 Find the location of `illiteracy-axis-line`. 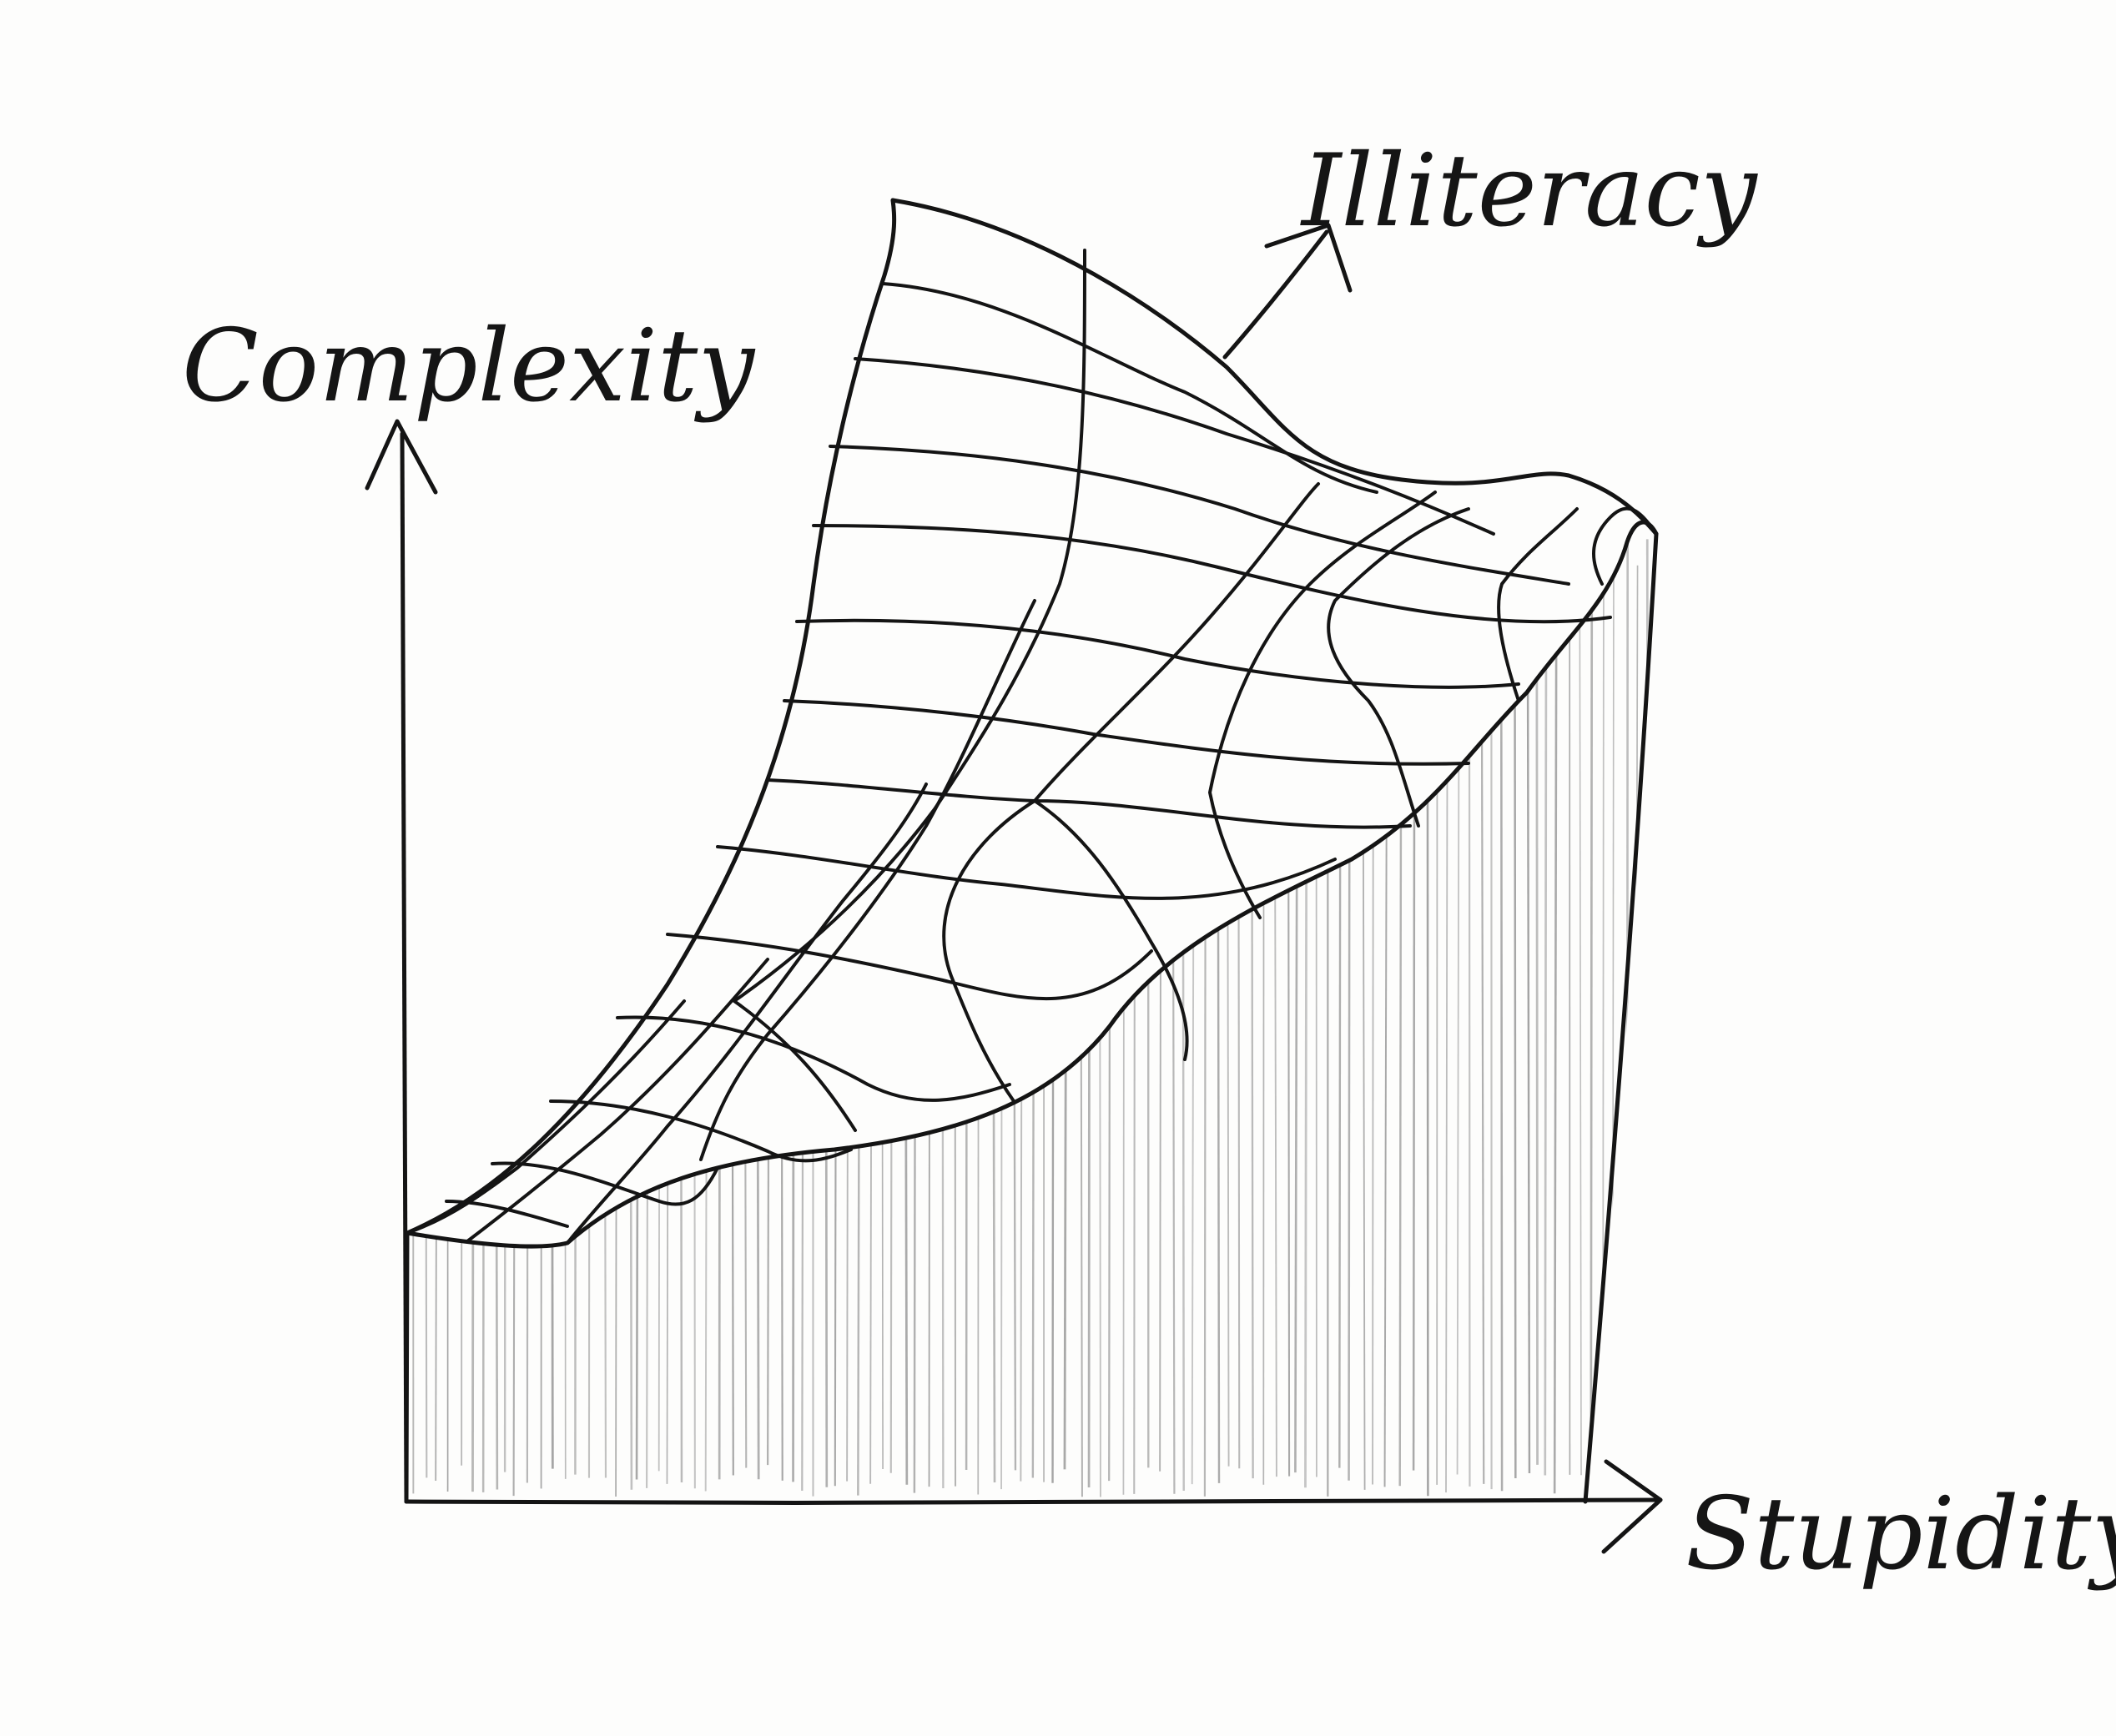

illiteracy-axis-line is located at coordinates (1275, 294).